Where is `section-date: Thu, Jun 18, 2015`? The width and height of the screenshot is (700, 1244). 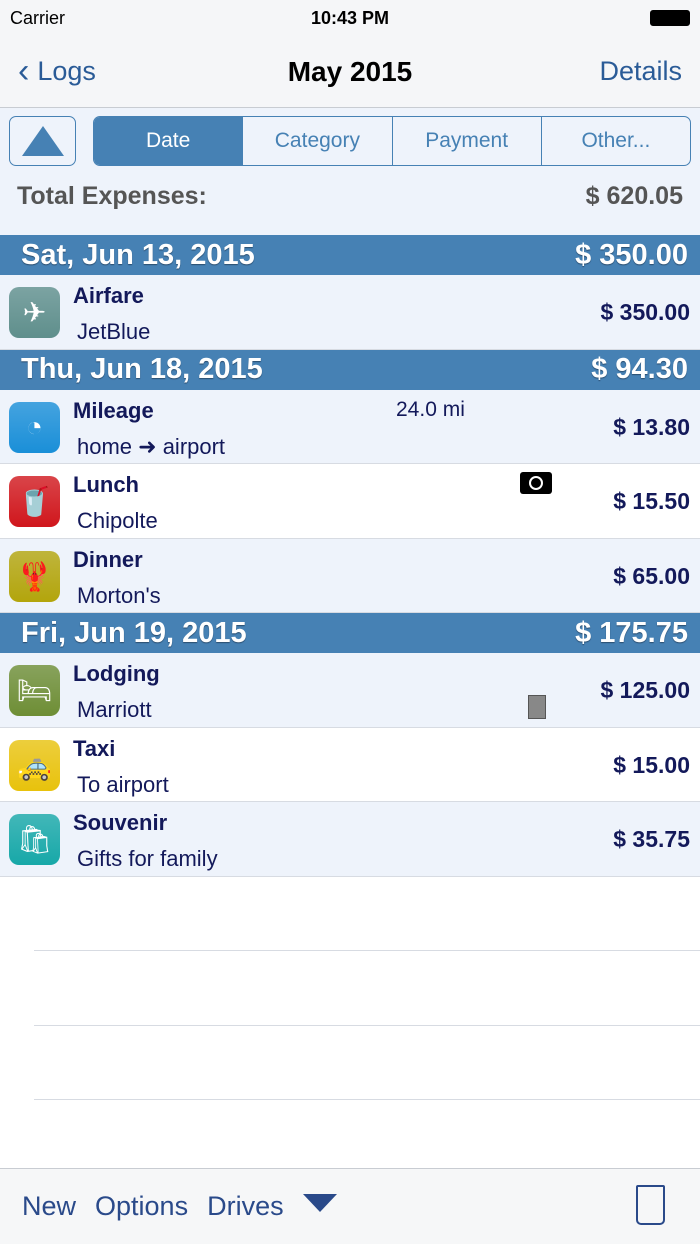
section-date: Thu, Jun 18, 2015 is located at coordinates (142, 369).